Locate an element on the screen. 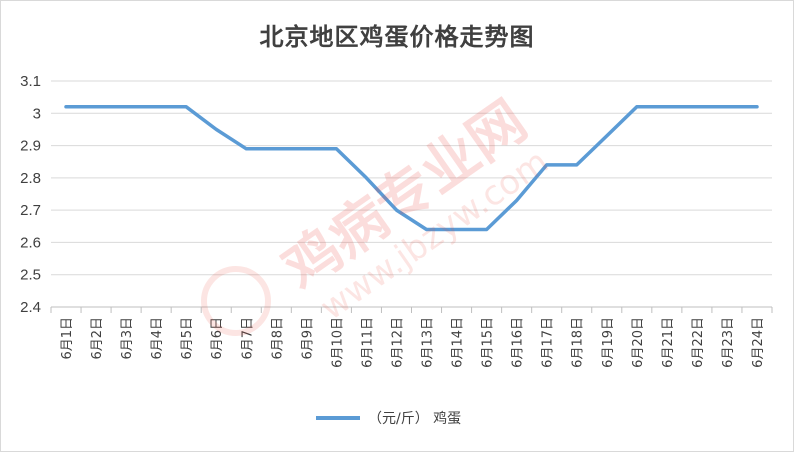 This screenshot has width=794, height=453. x-tick-label: 6月6日 is located at coordinates (217, 338).